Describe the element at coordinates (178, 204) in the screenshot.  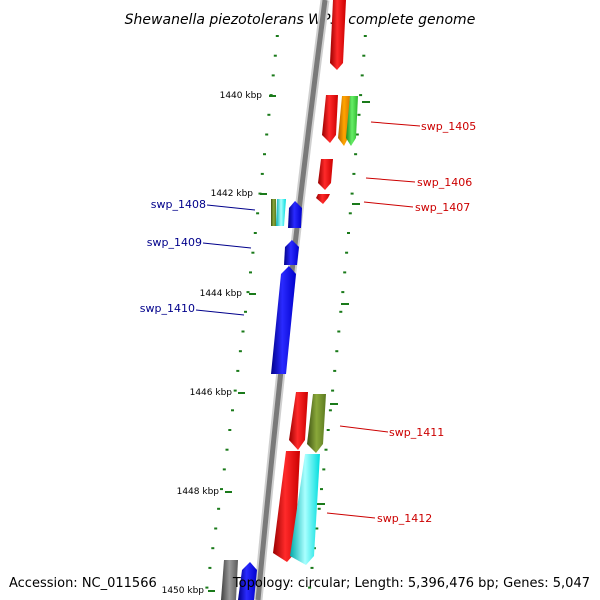
I see `label-swp-1408: swp_1408` at that location.